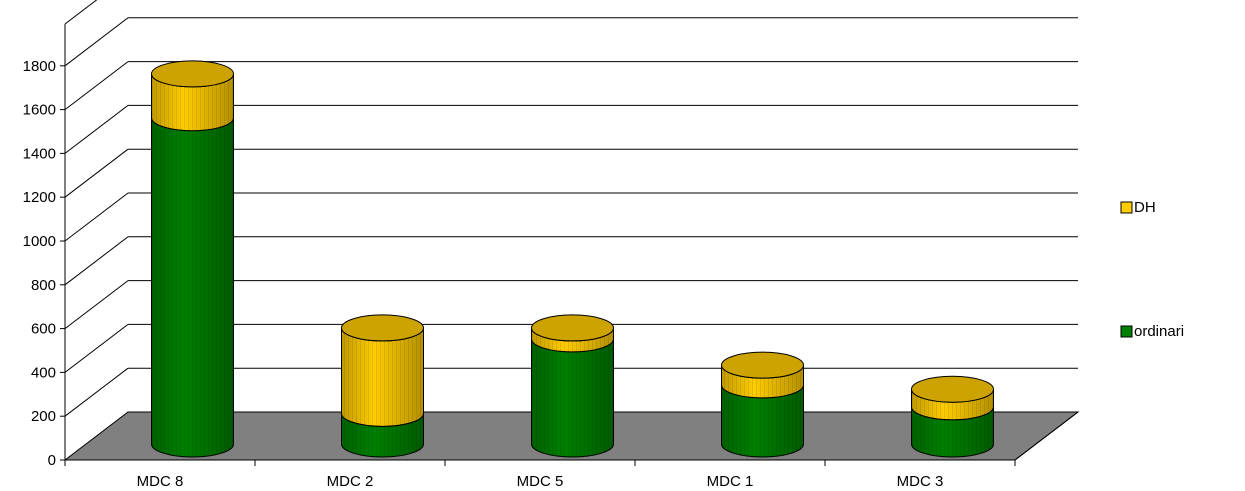 Image resolution: width=1245 pixels, height=491 pixels. Describe the element at coordinates (730, 481) in the screenshot. I see `x-category-label: MDC 1` at that location.